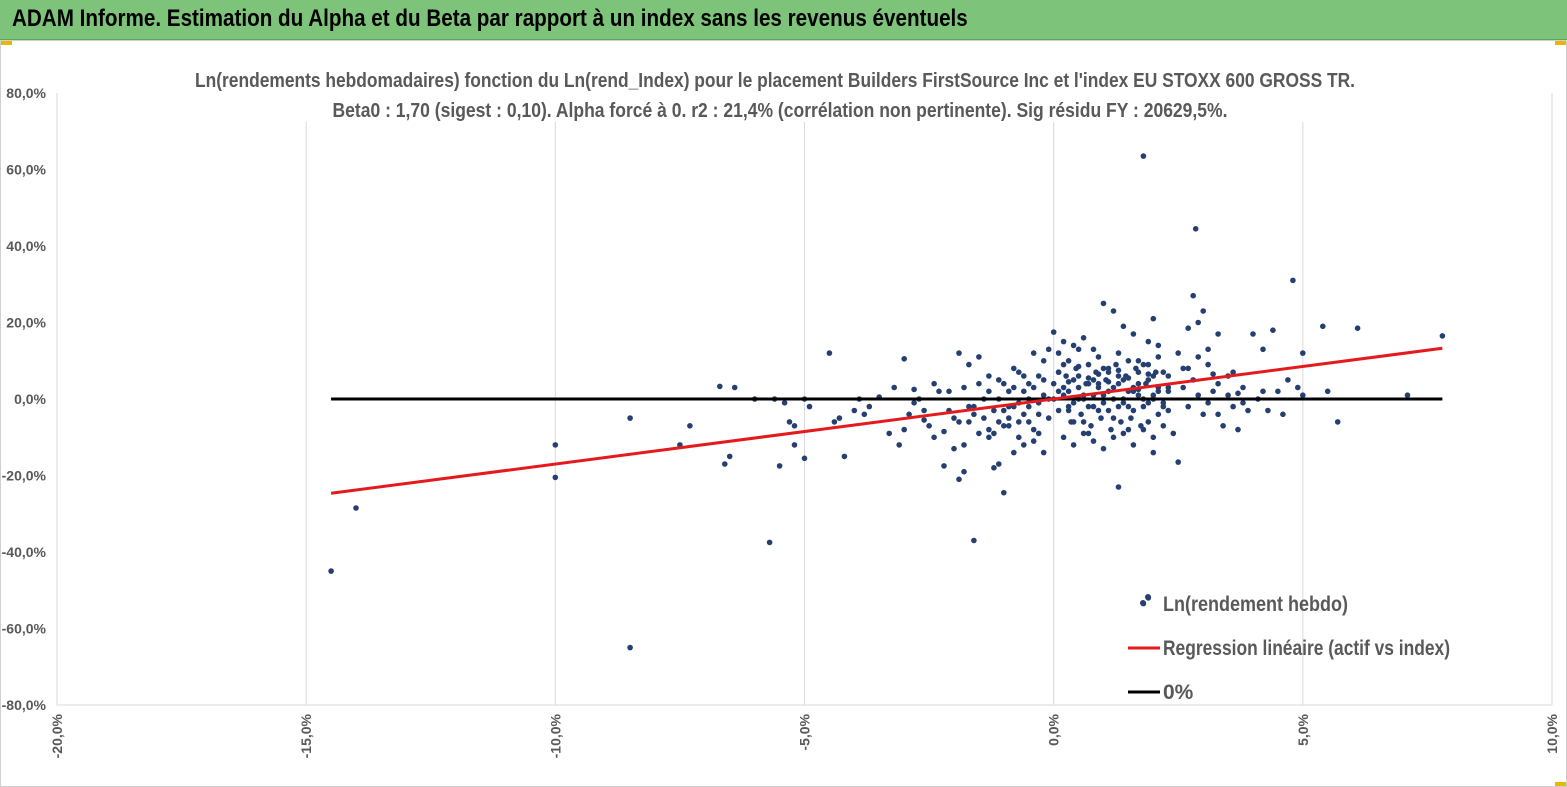 The image size is (1567, 787). What do you see at coordinates (24, 552) in the screenshot?
I see `y-tick-label: -40,0%` at bounding box center [24, 552].